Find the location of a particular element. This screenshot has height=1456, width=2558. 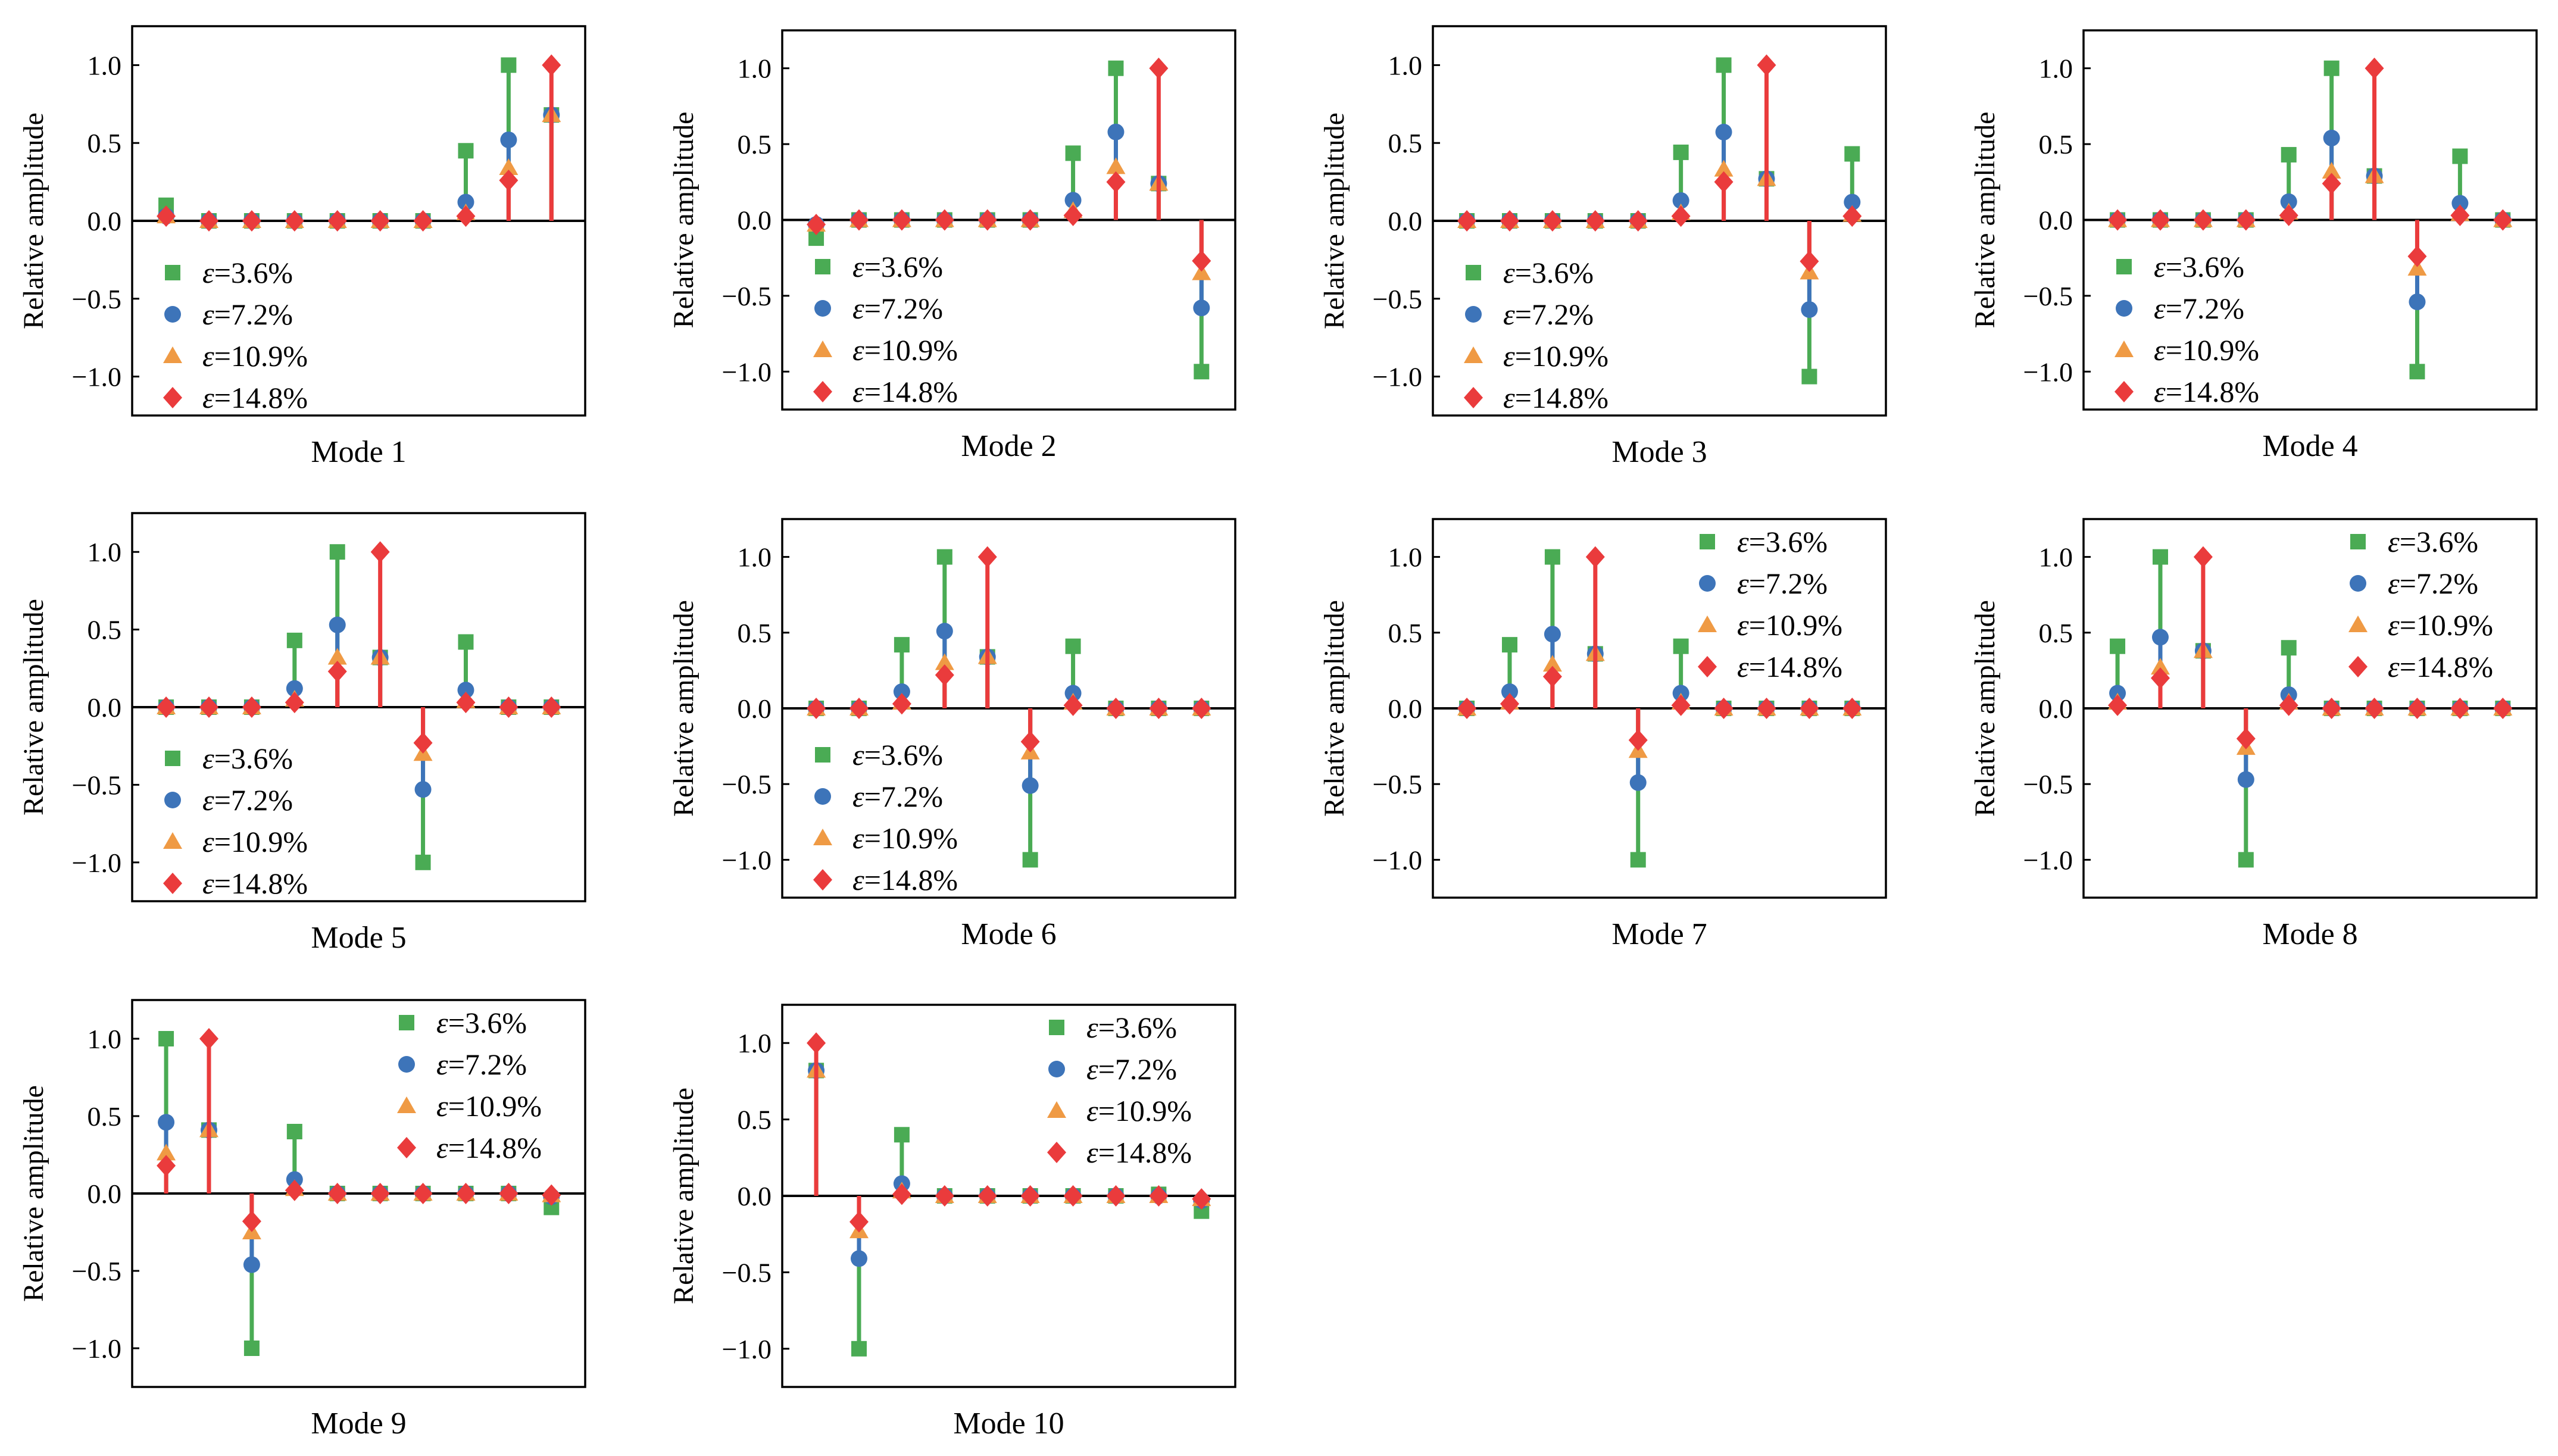

legend: ε=3.6% ε=7.2% ε=10.9% ε=14.8% is located at coordinates (2421, 604).